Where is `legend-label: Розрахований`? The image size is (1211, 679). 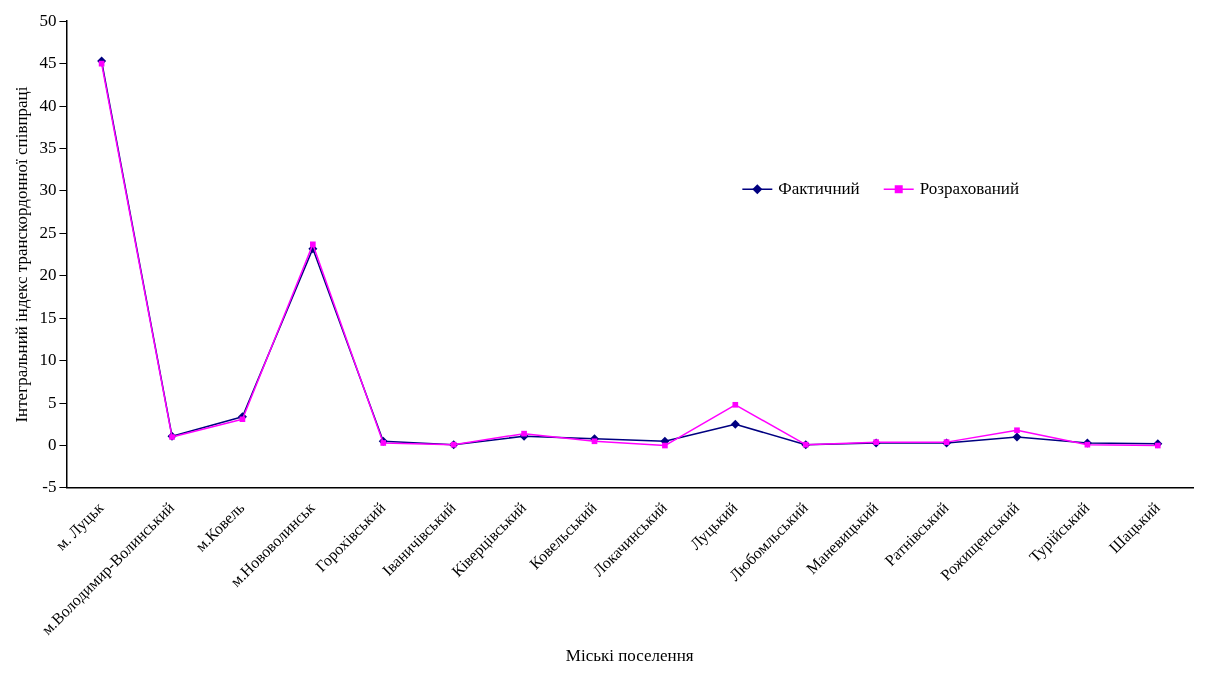
legend-label: Розрахований is located at coordinates (969, 188).